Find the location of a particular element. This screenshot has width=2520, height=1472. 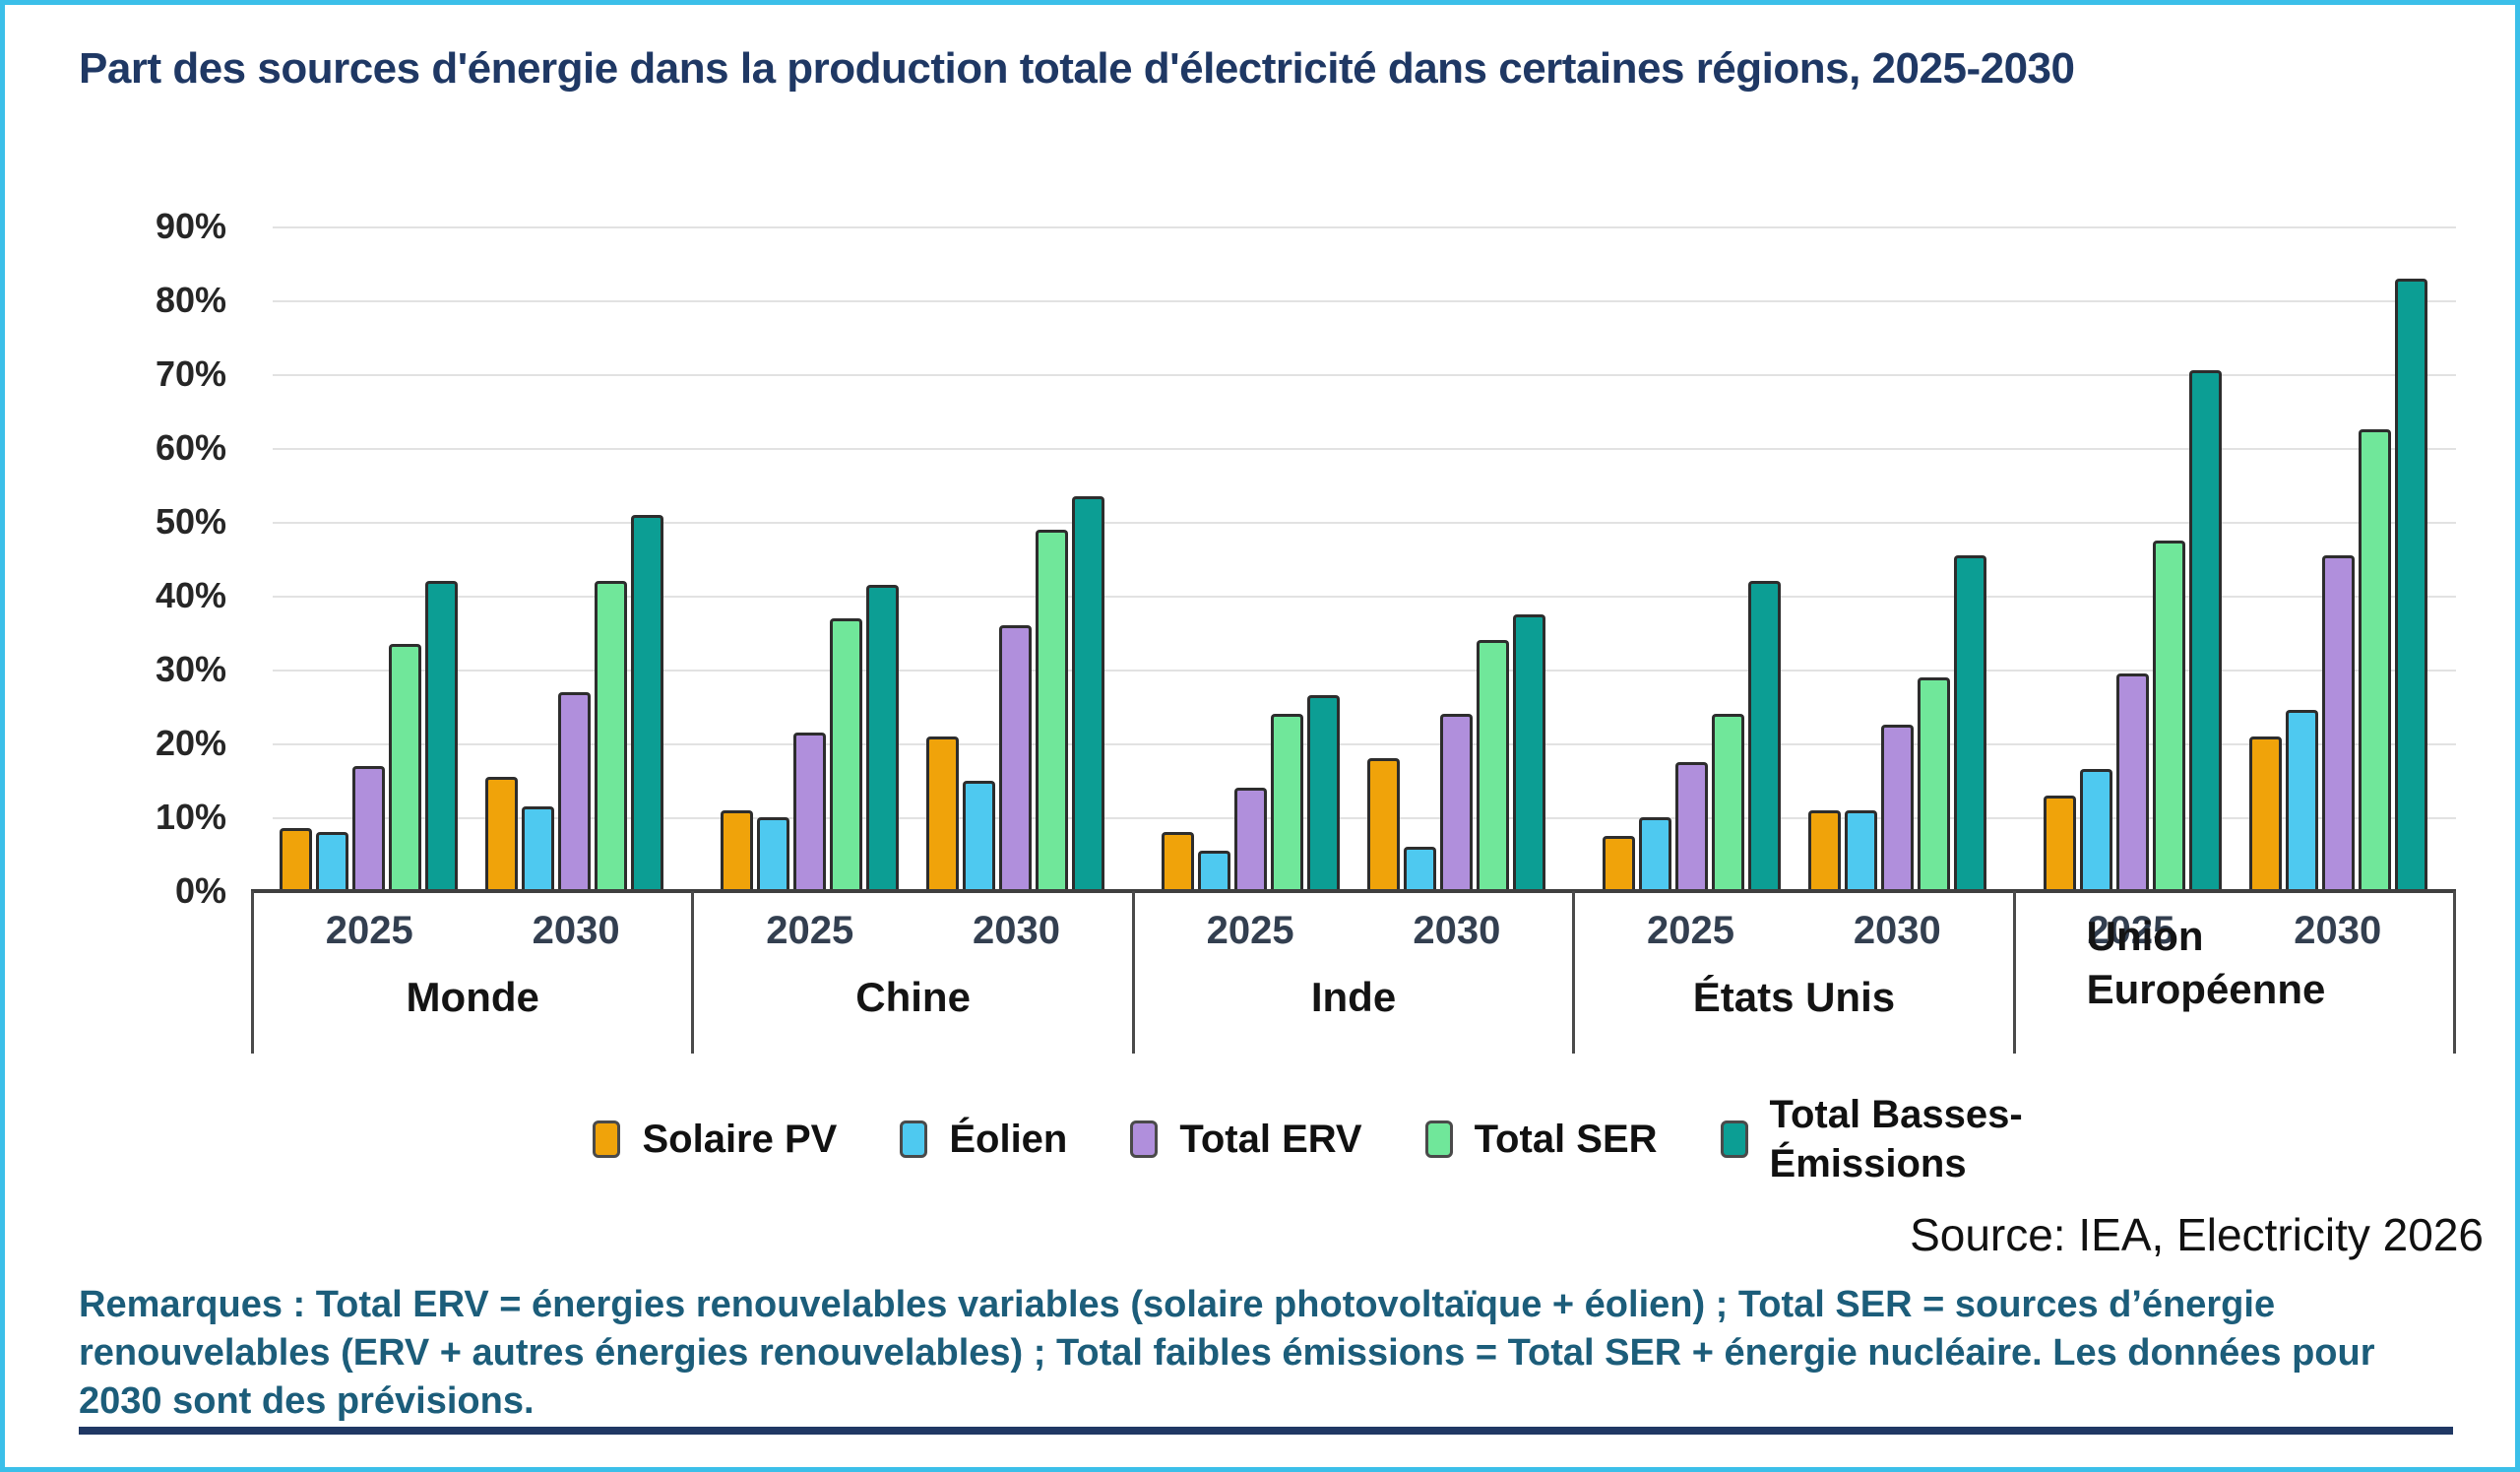

bottom-divider is located at coordinates (1266, 1431).